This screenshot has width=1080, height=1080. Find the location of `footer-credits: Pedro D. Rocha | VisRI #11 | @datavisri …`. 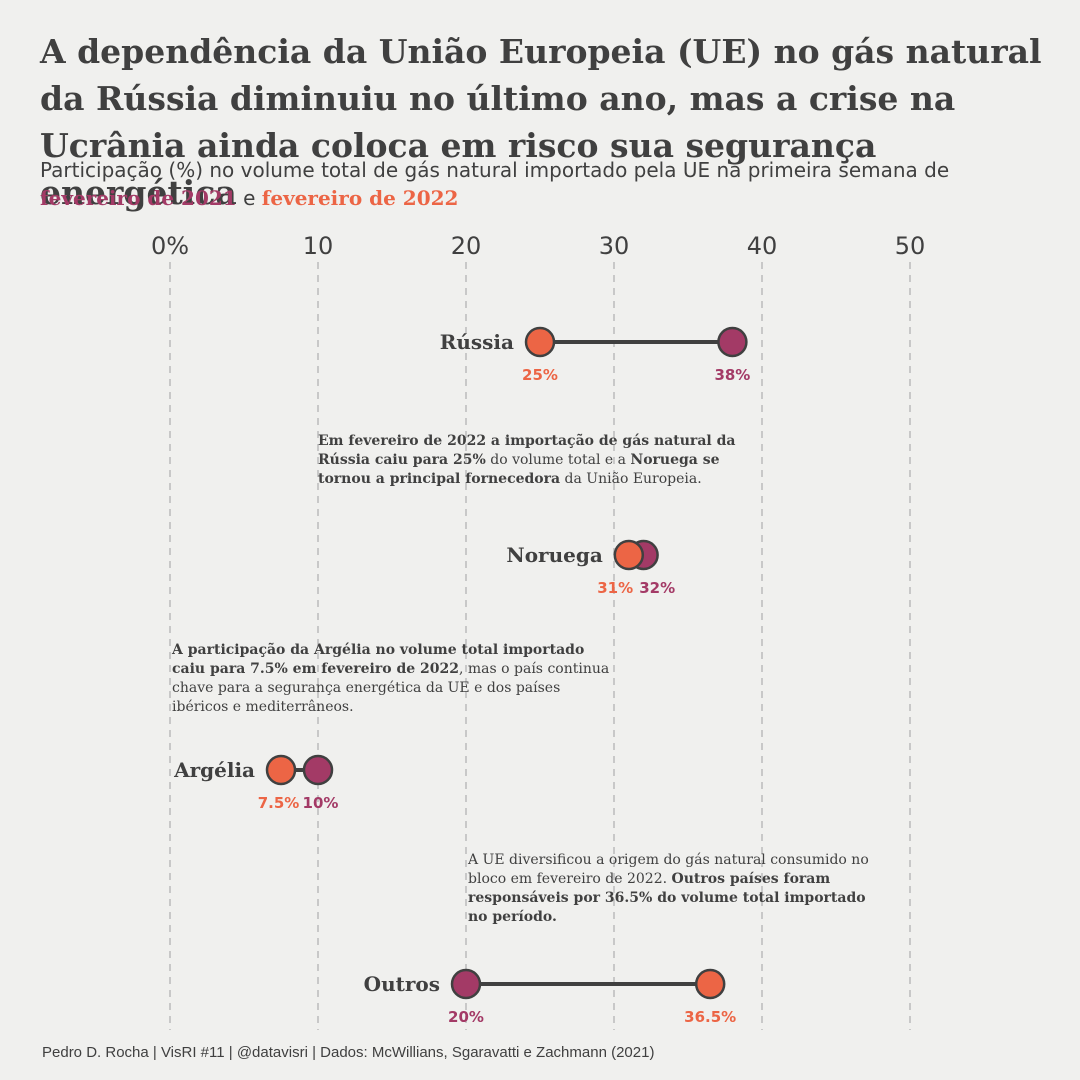

footer-credits: Pedro D. Rocha | VisRI #11 | @datavisri … is located at coordinates (348, 1052).